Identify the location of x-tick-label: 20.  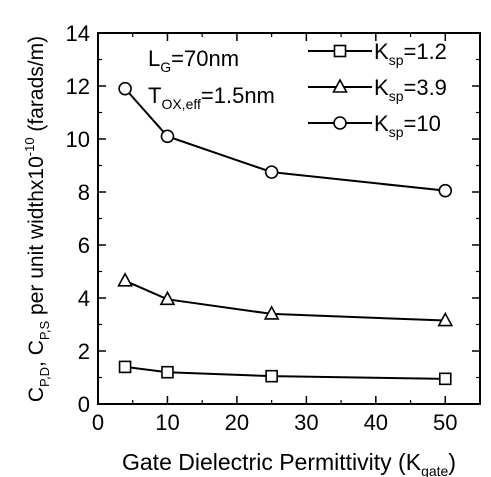
(237, 422).